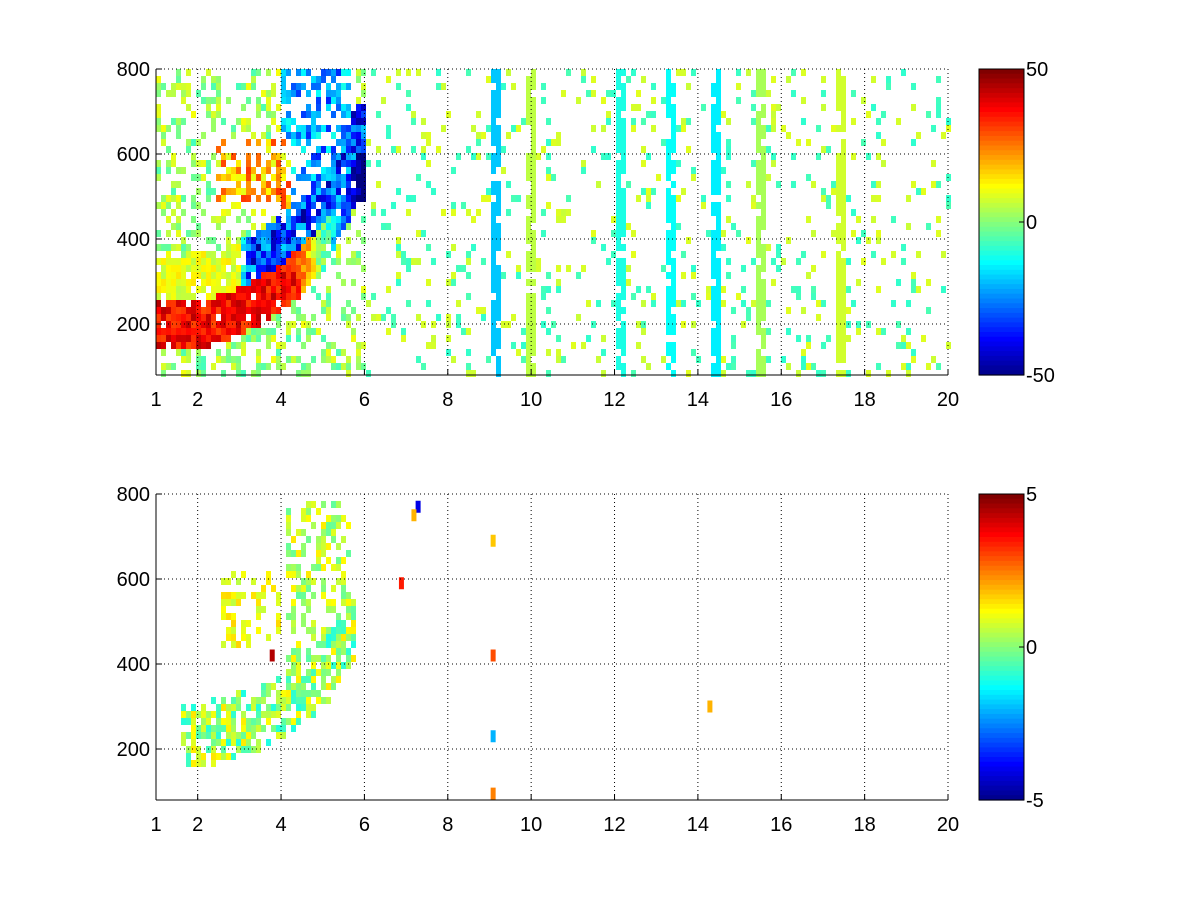  Describe the element at coordinates (865, 825) in the screenshot. I see `x-tick-label: 18` at that location.